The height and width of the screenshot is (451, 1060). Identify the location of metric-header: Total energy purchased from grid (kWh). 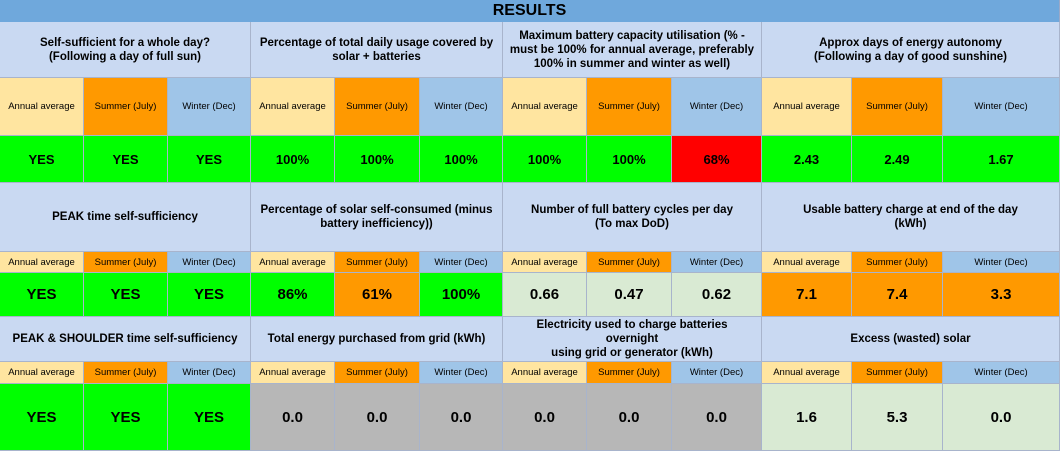
(377, 339).